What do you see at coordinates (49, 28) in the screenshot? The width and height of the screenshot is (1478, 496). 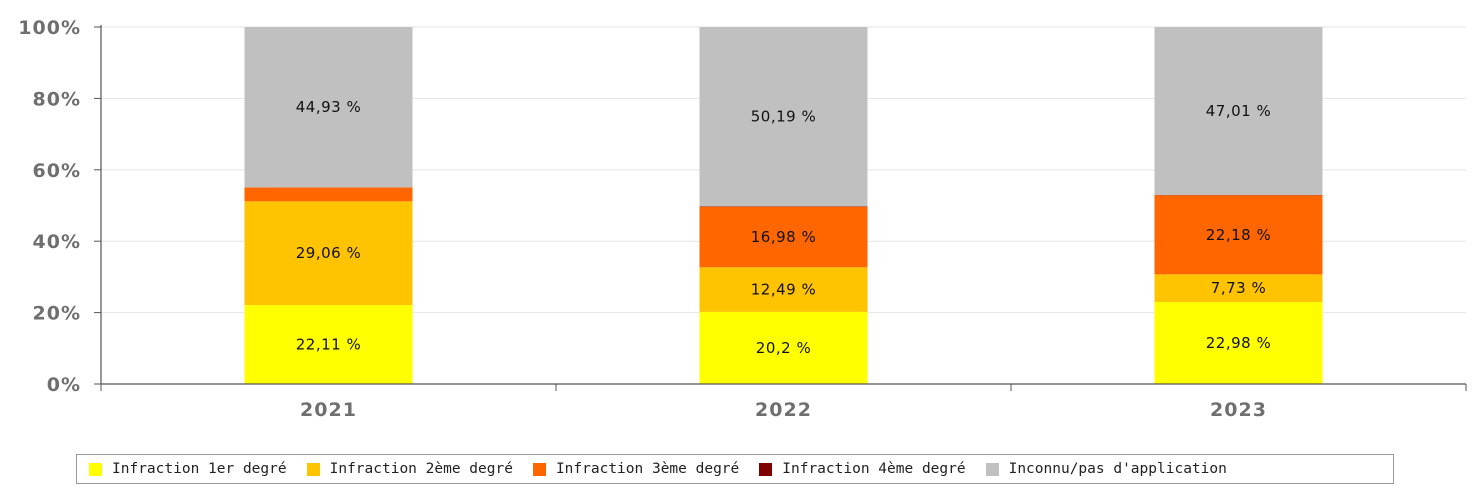 I see `y-tick-label: 100%` at bounding box center [49, 28].